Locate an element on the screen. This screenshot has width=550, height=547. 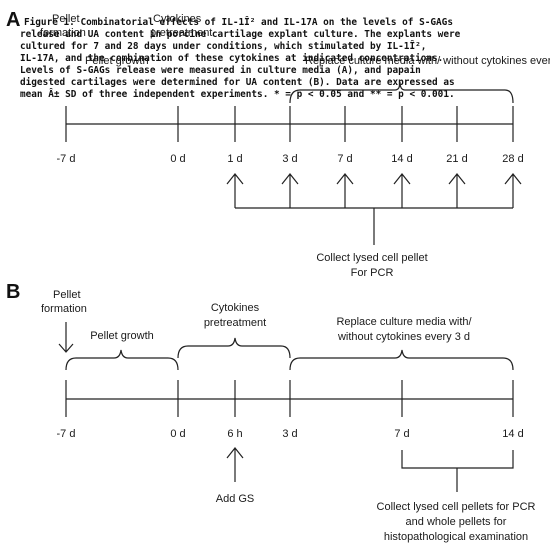
panel-b-tick-label: -7 d is located at coordinates (66, 434).